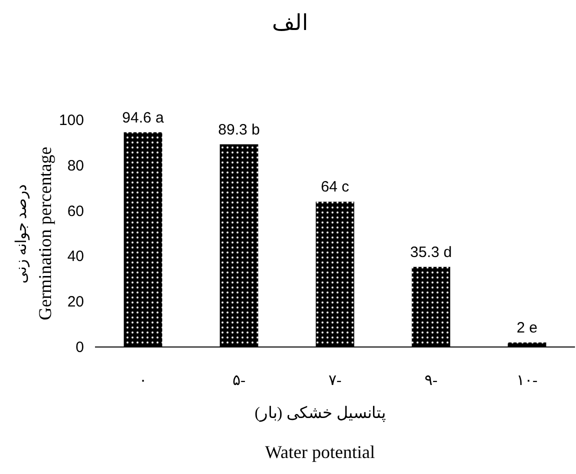 The width and height of the screenshot is (576, 474). I want to click on y-tick-label: 40, so click(75, 257).